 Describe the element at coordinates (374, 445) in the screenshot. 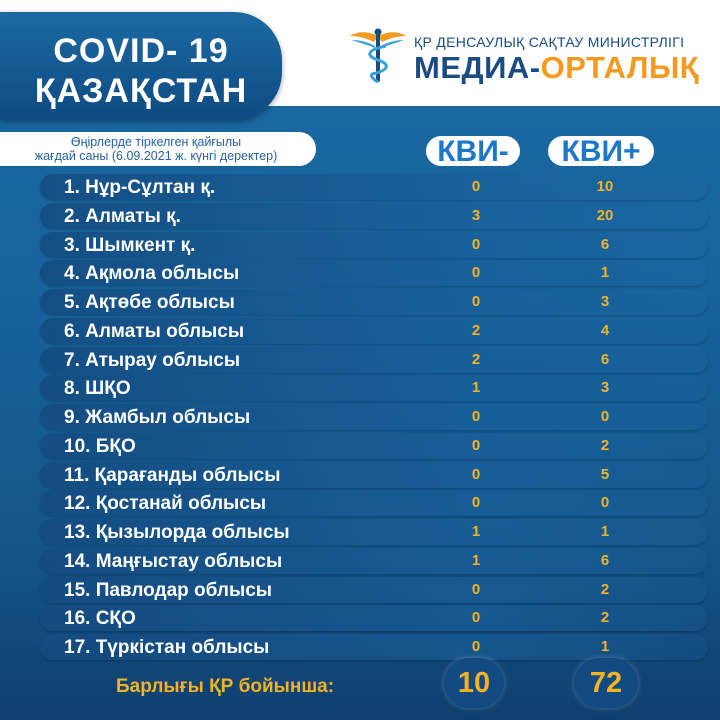

I see `table-row: 10. БҚО 0 2` at that location.